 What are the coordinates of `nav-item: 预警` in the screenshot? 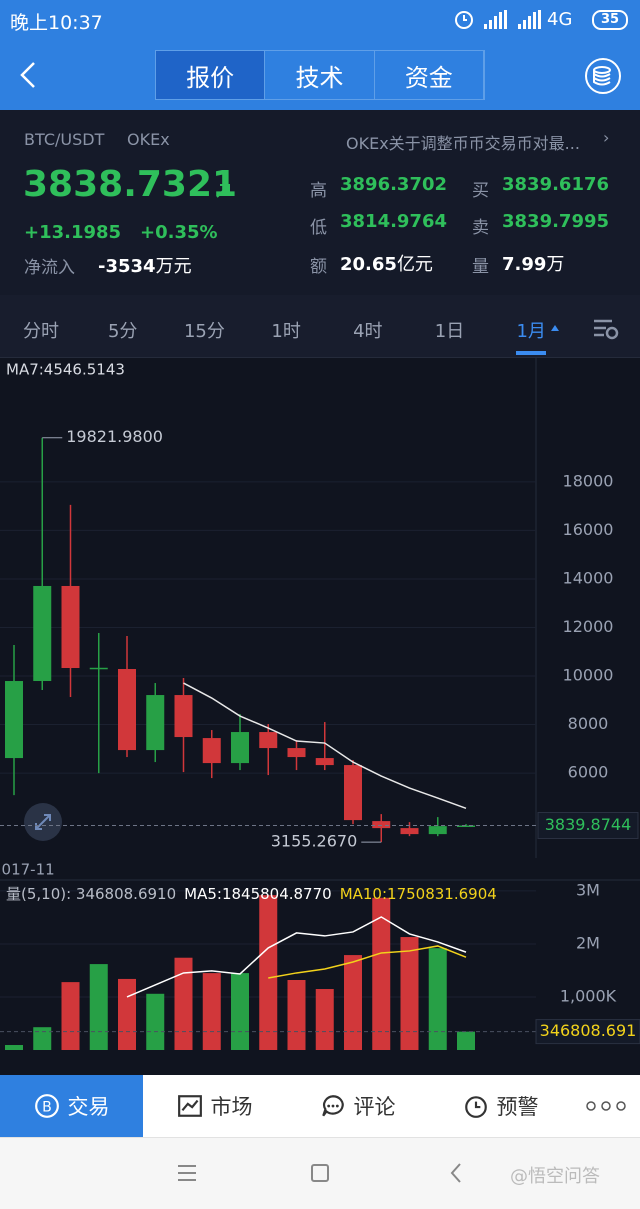 It's located at (500, 1106).